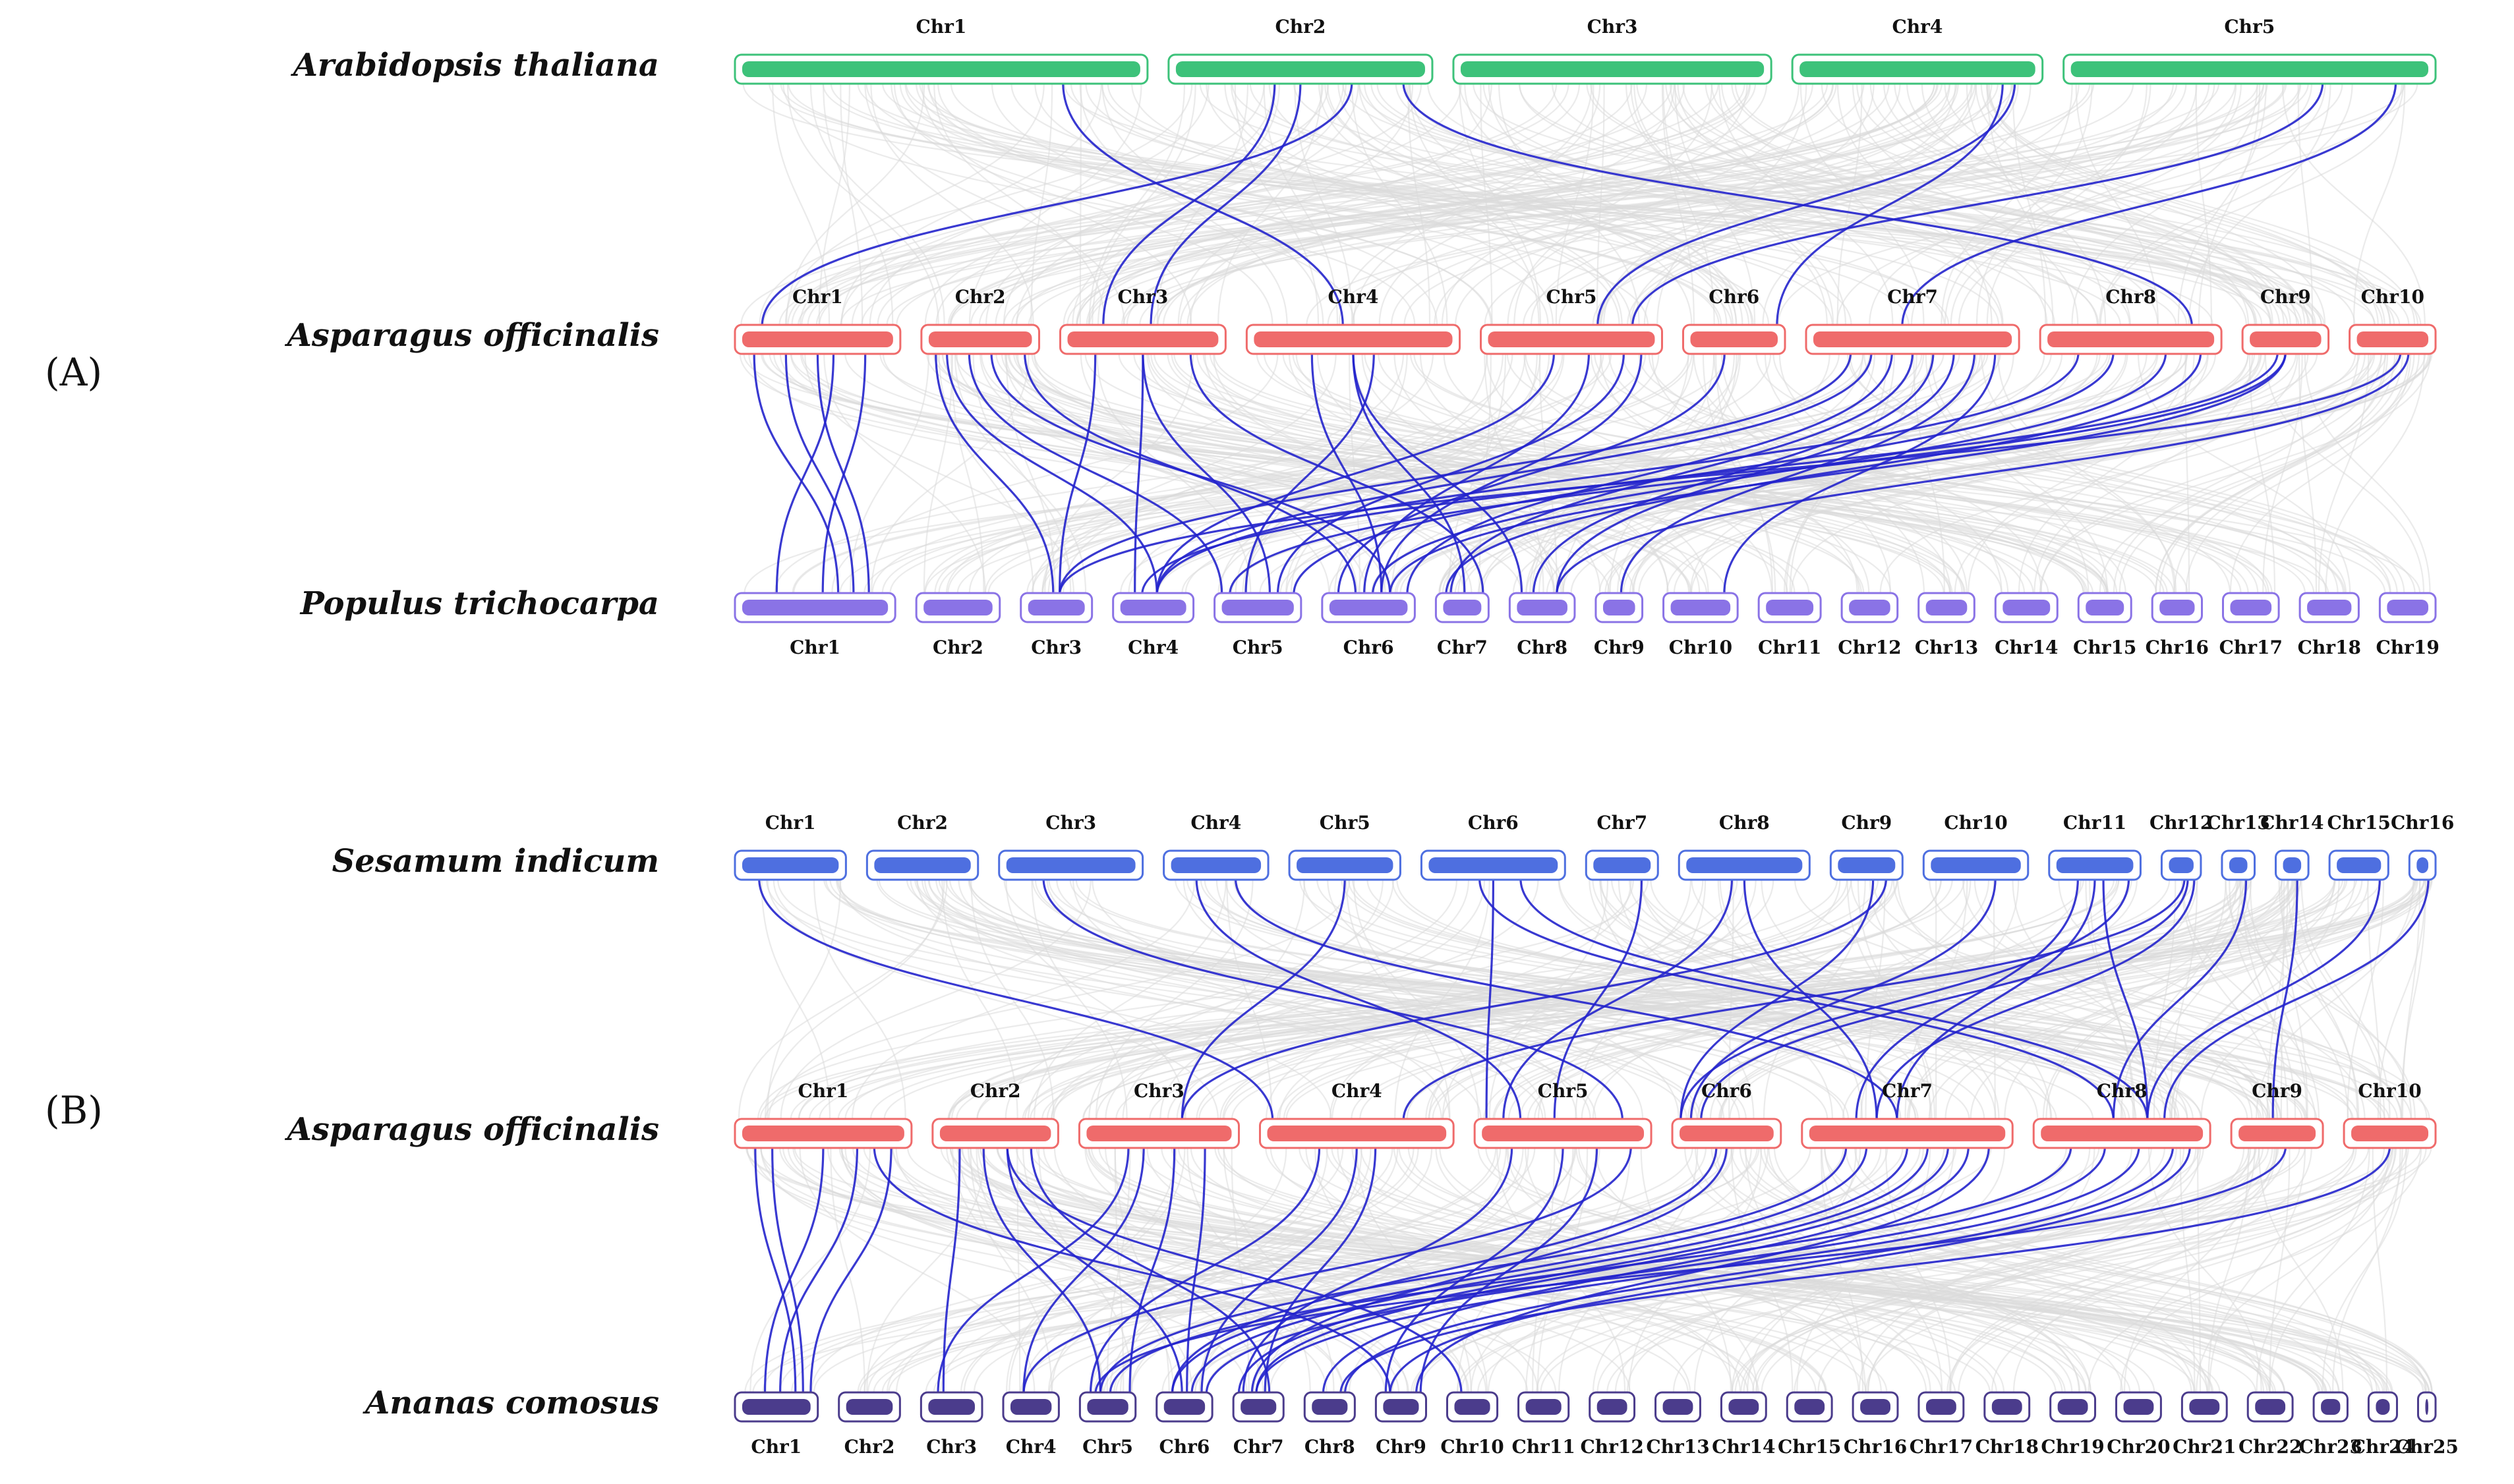  What do you see at coordinates (1875, 1447) in the screenshot?
I see `chromosome-label: Chr16` at bounding box center [1875, 1447].